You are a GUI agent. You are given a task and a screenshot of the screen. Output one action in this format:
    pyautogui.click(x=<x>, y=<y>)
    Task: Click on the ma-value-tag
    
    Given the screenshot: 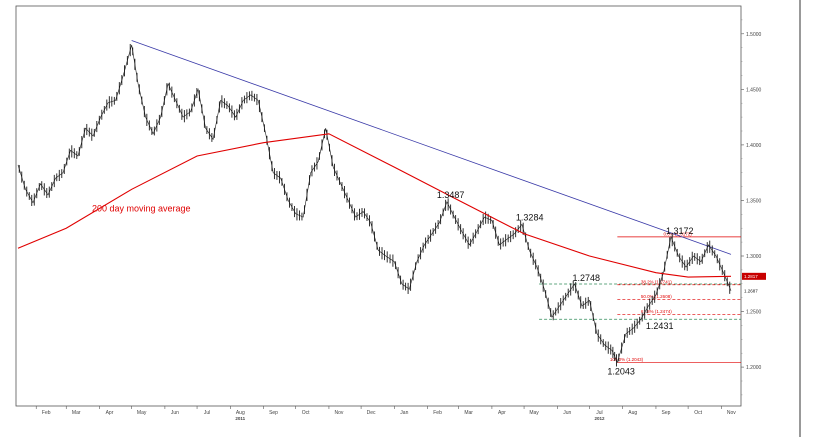 What is the action you would take?
    pyautogui.click(x=754, y=276)
    